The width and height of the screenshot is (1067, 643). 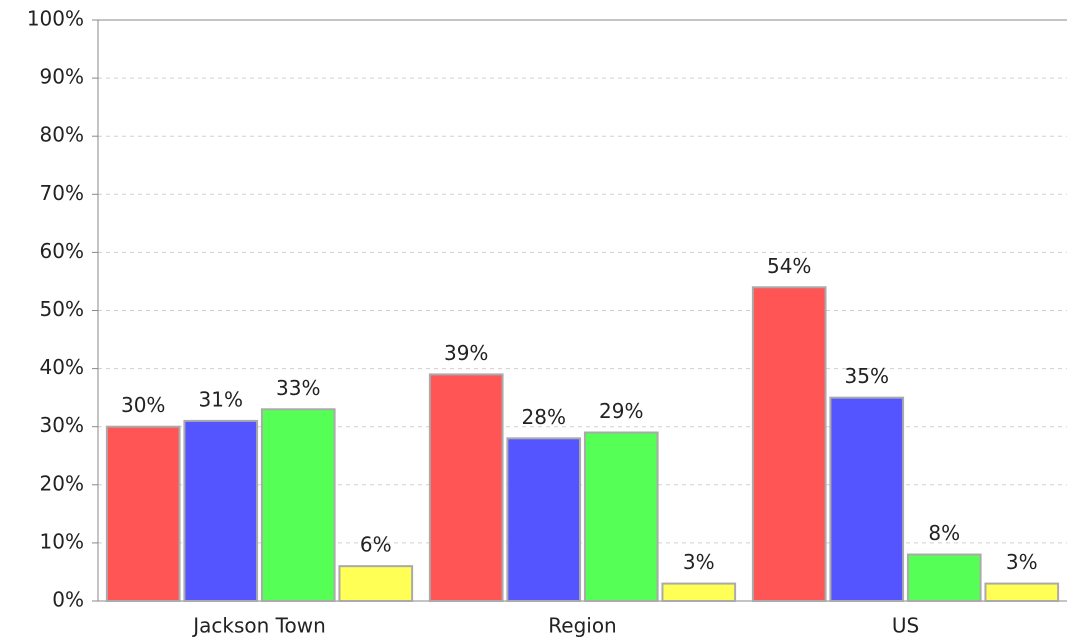 I want to click on value-label: 31%, so click(x=221, y=399).